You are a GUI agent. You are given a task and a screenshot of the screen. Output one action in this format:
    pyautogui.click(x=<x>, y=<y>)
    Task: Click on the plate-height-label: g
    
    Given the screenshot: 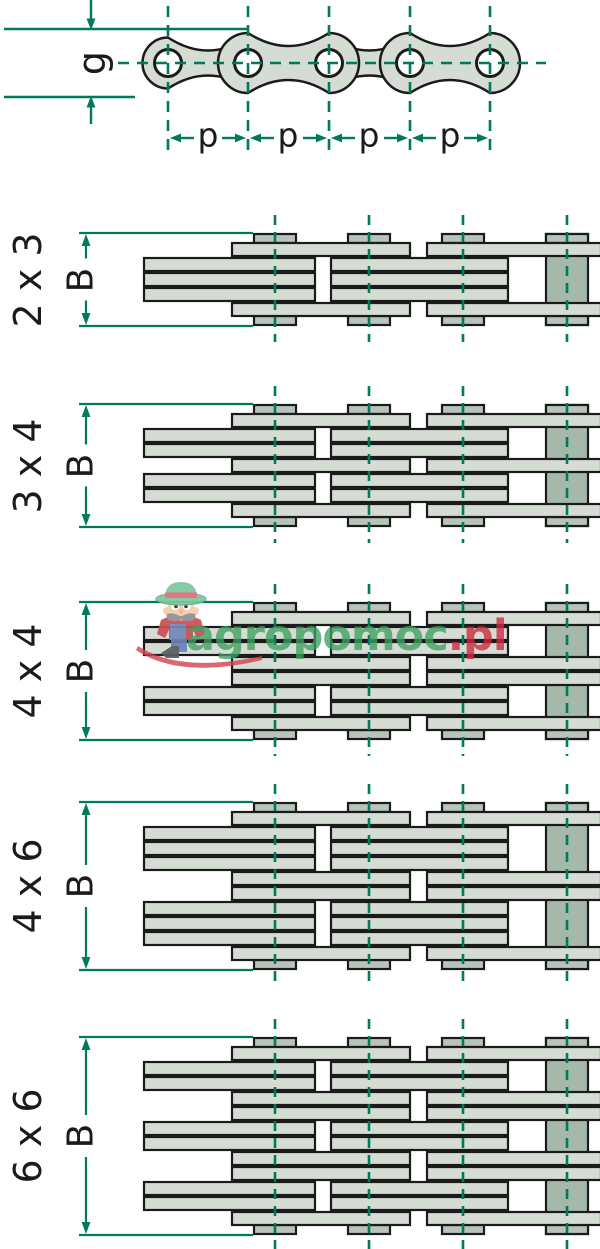 What is the action you would take?
    pyautogui.click(x=92, y=63)
    